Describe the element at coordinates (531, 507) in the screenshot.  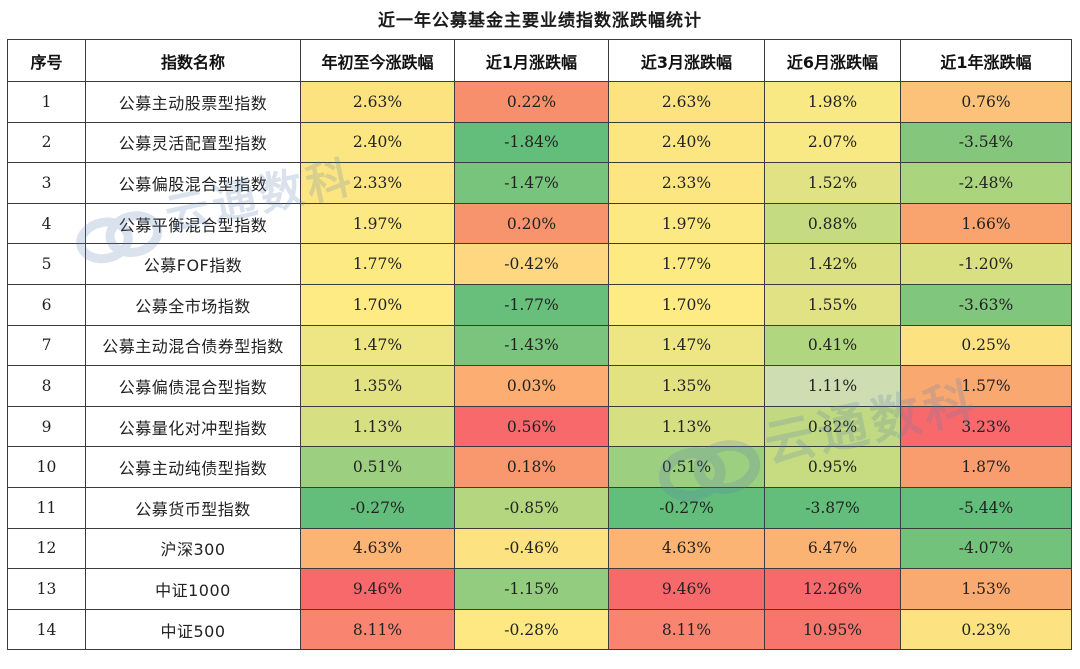
I see `change-cell-1m: -0.85%` at that location.